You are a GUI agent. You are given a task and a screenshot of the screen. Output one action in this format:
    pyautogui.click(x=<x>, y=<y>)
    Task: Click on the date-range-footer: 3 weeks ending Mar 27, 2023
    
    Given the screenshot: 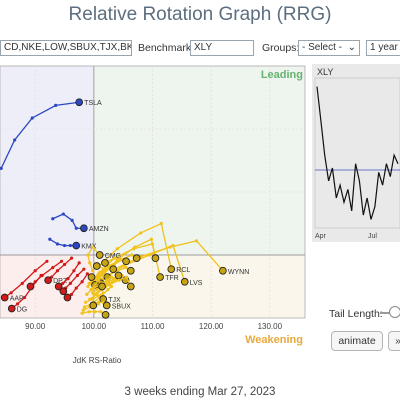 What is the action you would take?
    pyautogui.click(x=200, y=392)
    